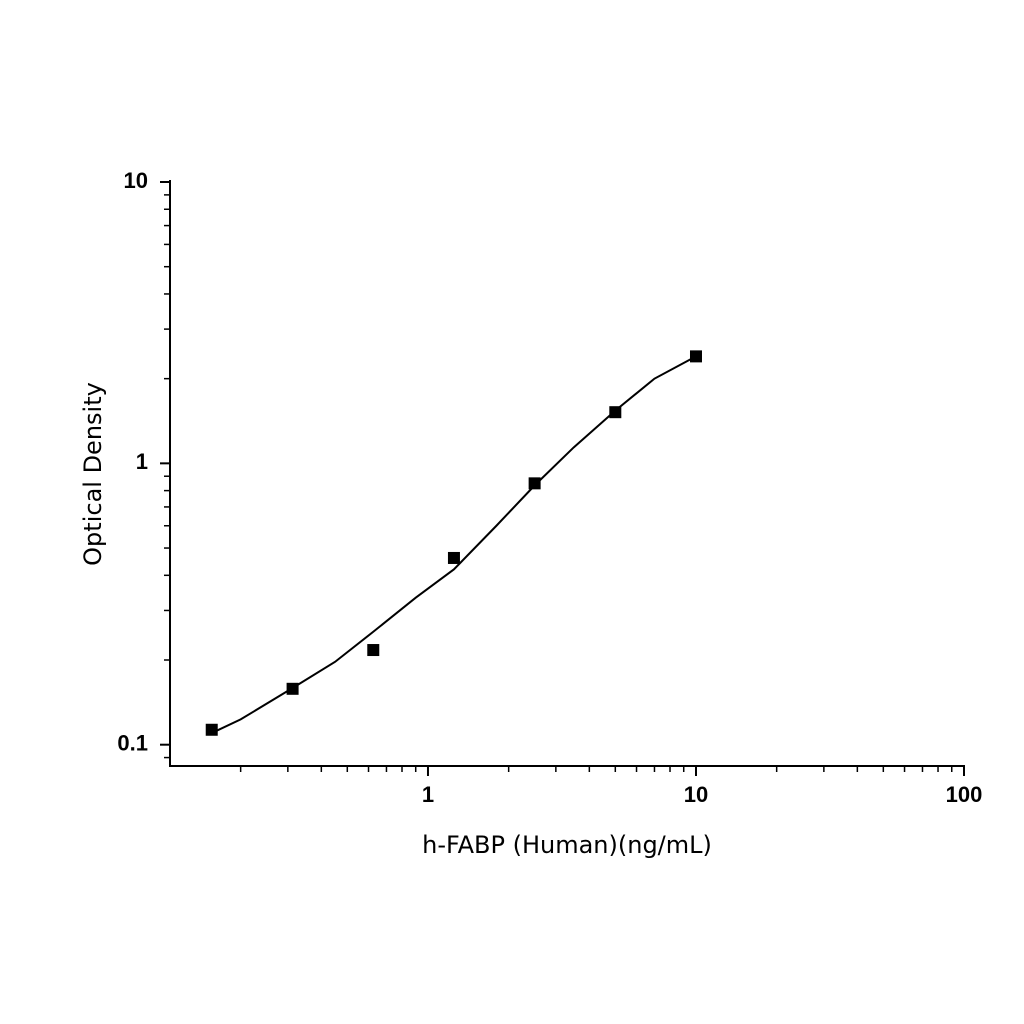  I want to click on x-axis-title: h-FABP (Human)(ng/mL), so click(567, 845).